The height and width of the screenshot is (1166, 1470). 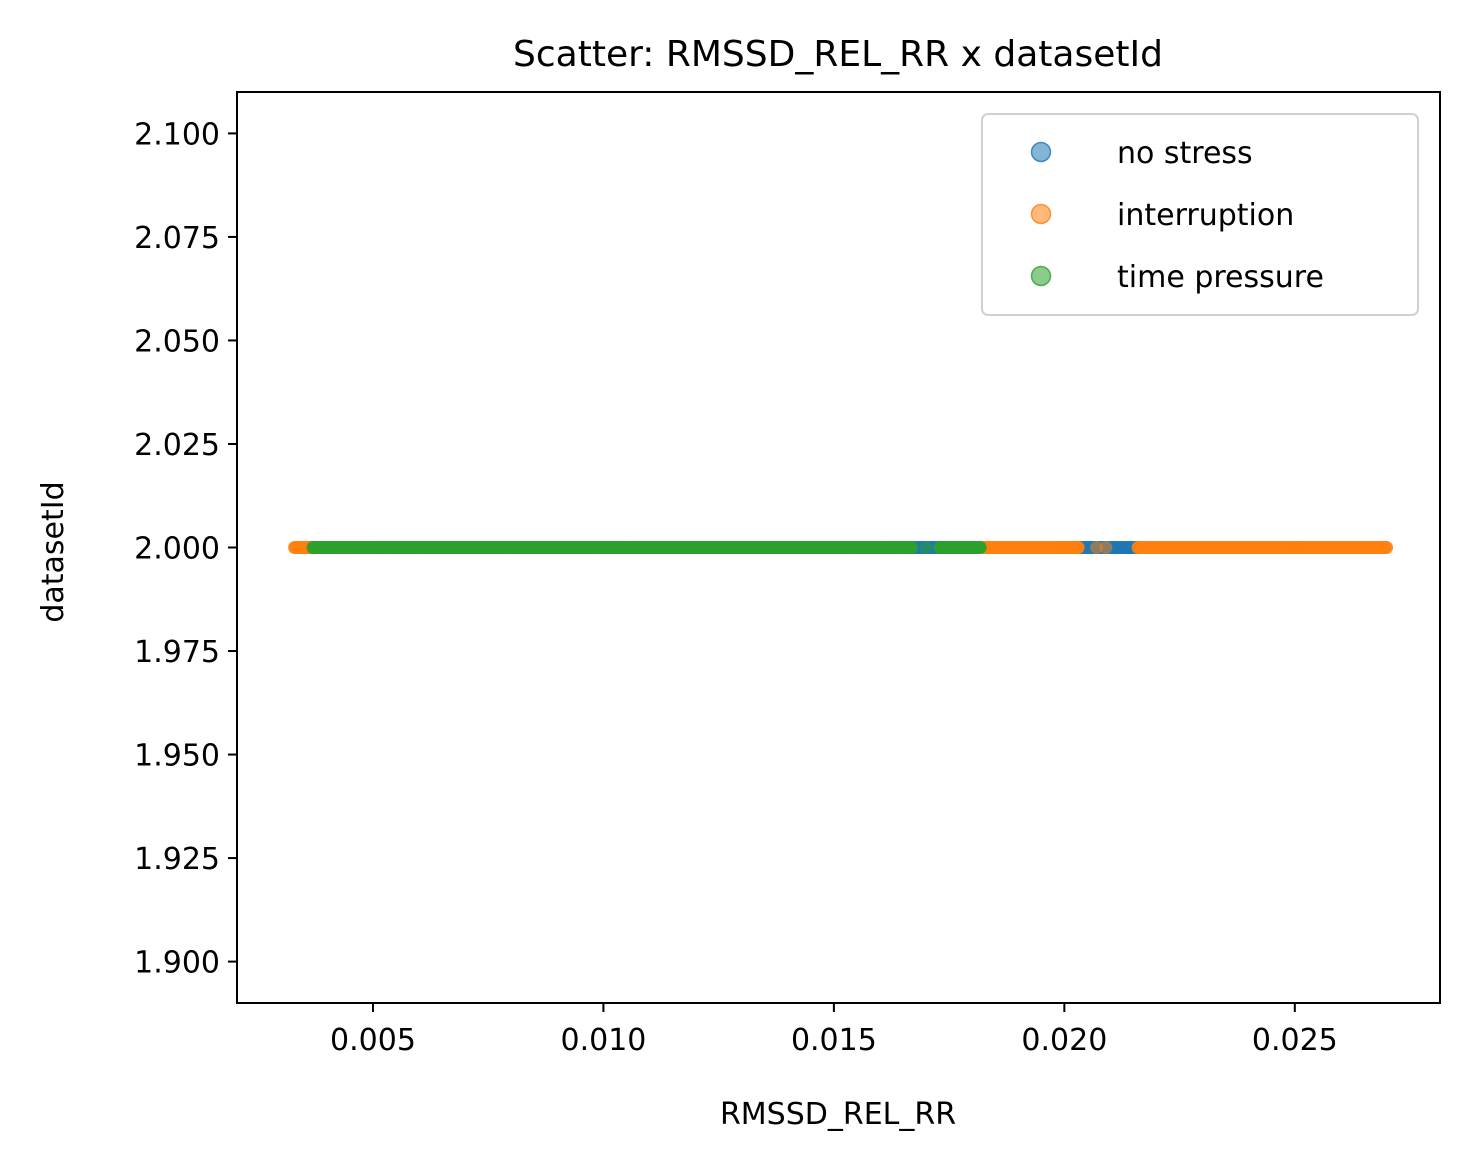 I want to click on y-tick-label: 1.900, so click(x=177, y=963).